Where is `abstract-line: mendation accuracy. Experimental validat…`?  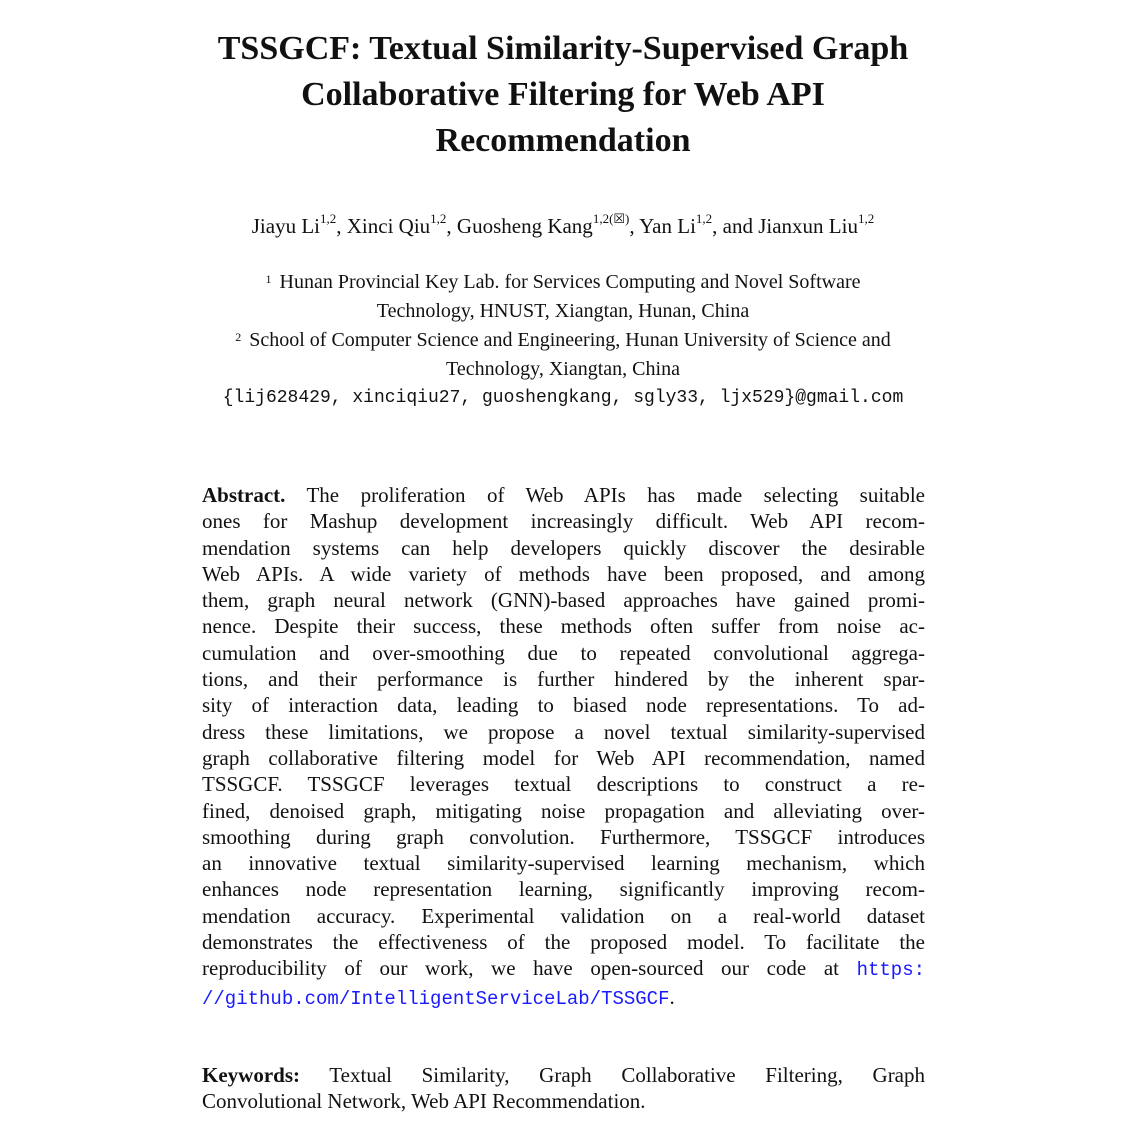 abstract-line: mendation accuracy. Experimental validat… is located at coordinates (563, 915).